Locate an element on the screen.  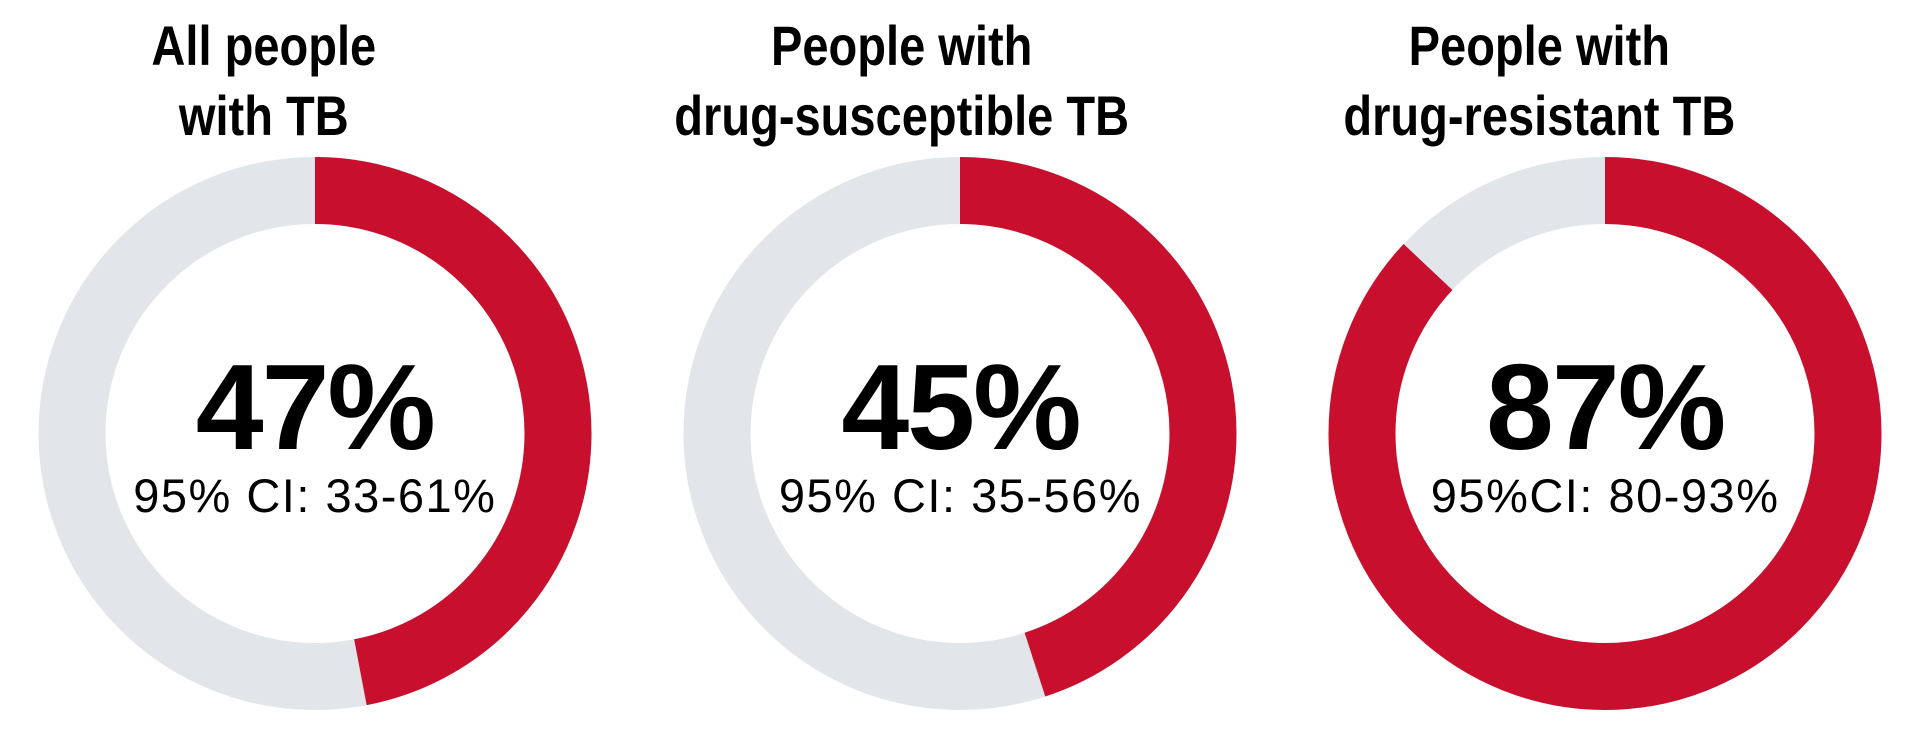
chart-title-text: People with drug-resistant TB is located at coordinates (1539, 81).